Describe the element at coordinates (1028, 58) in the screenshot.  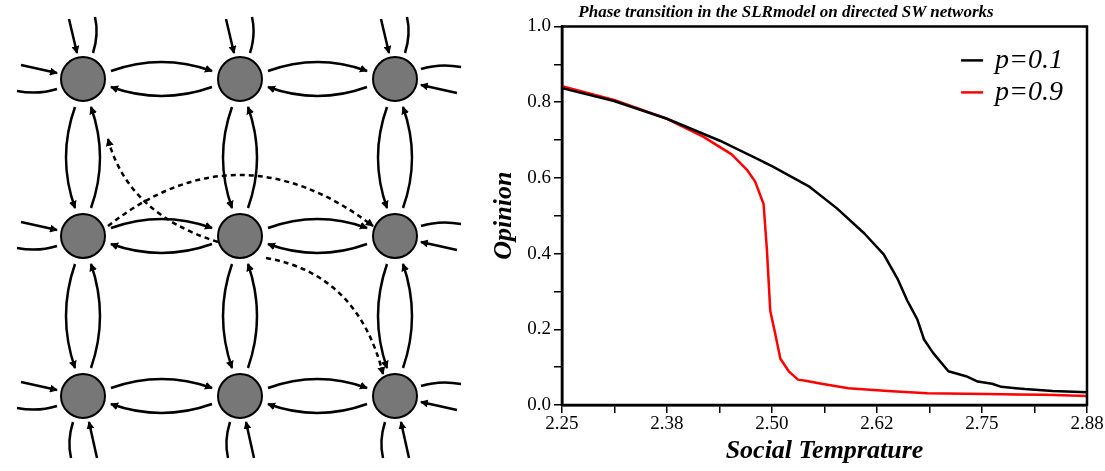
I see `legend-label: p=0.1` at that location.